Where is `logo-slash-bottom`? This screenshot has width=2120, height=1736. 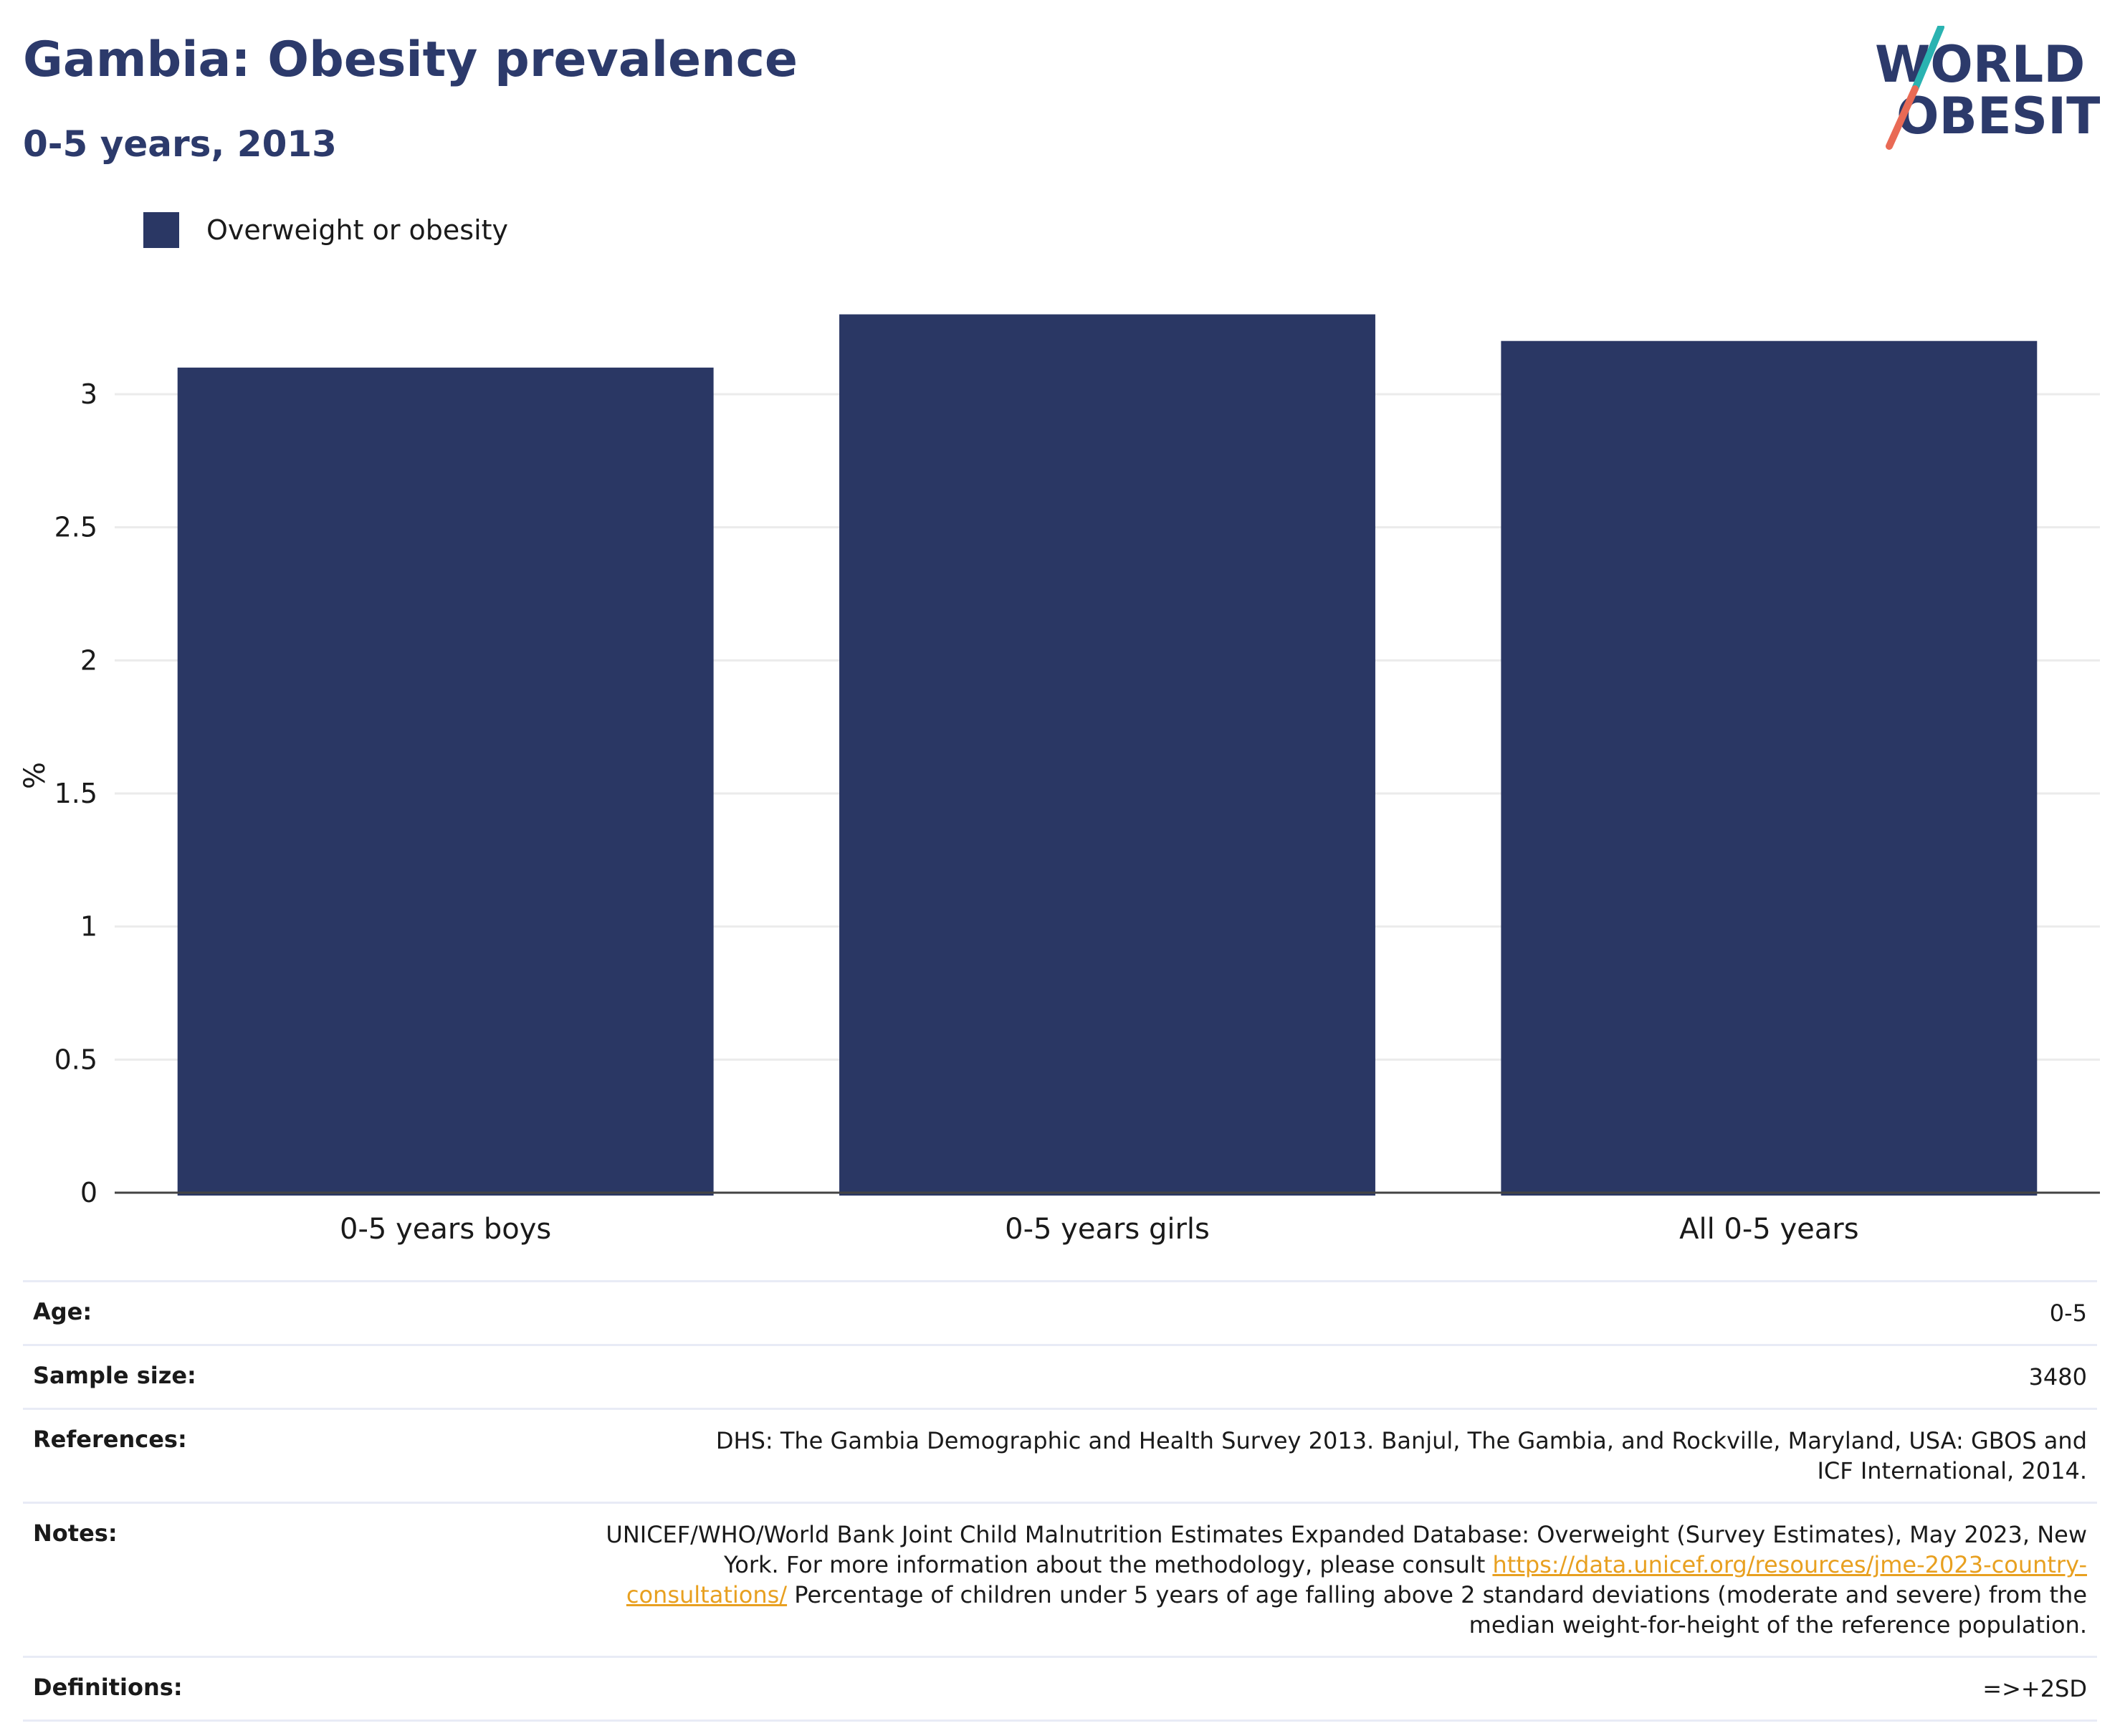 logo-slash-bottom is located at coordinates (1903, 117).